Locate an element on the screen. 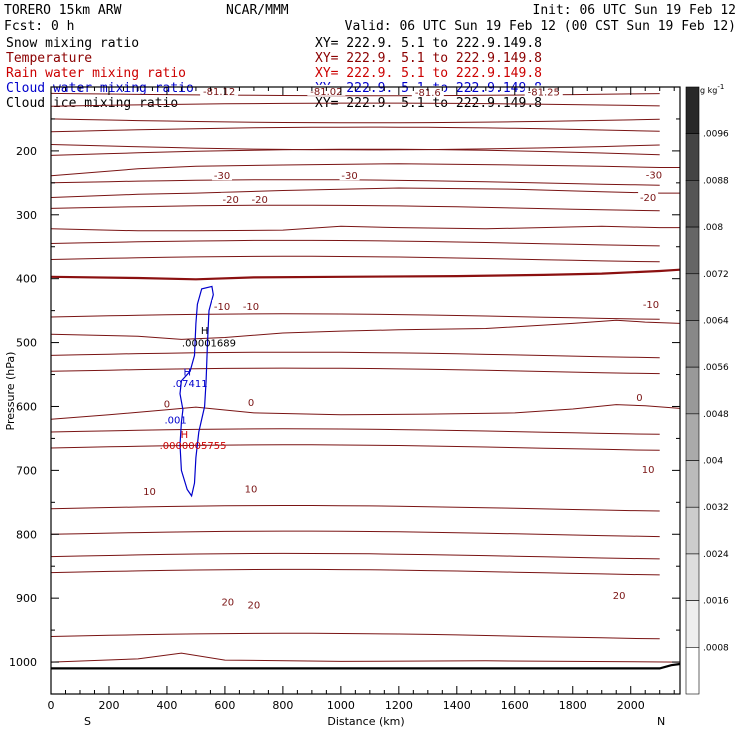 The width and height of the screenshot is (740, 740). x-tick-label: 800 is located at coordinates (282, 705).